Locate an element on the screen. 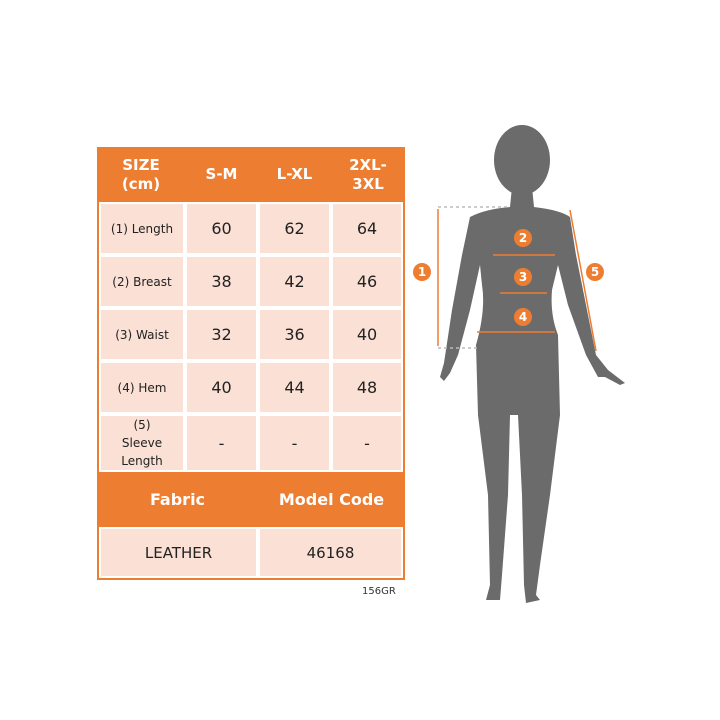 This screenshot has height=720, width=720. row-label: (5) Sleeve Length is located at coordinates (142, 443).